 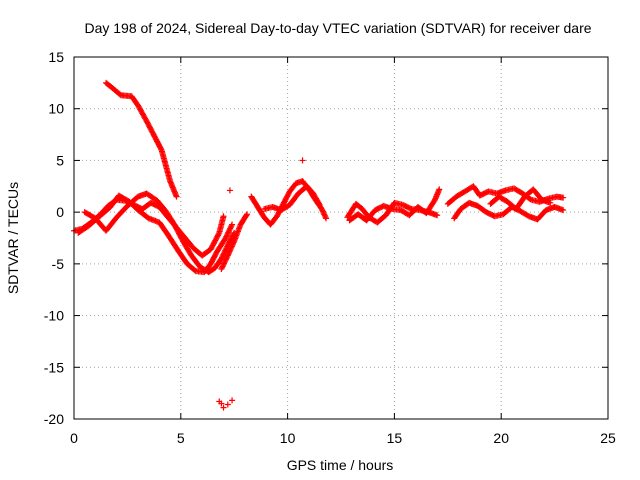 I want to click on series-track-l, so click(x=520, y=199).